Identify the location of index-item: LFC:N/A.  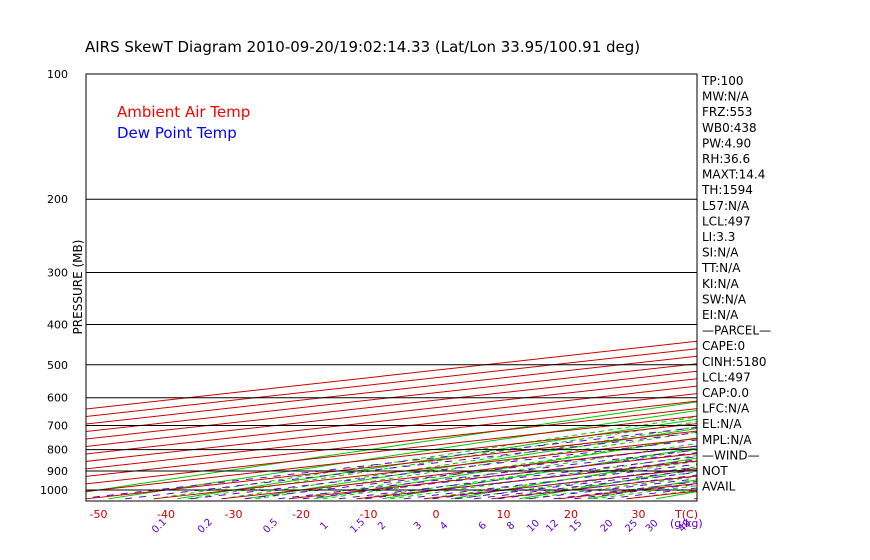
(726, 409).